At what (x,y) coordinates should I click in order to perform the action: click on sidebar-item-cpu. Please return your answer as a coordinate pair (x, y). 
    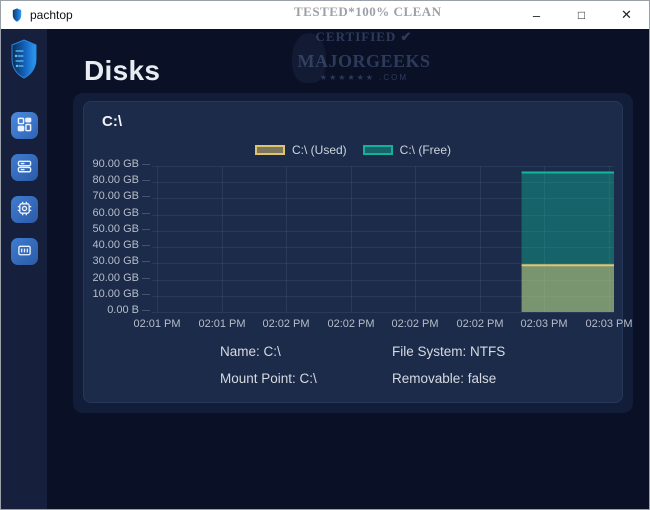
    Looking at the image, I should click on (24, 209).